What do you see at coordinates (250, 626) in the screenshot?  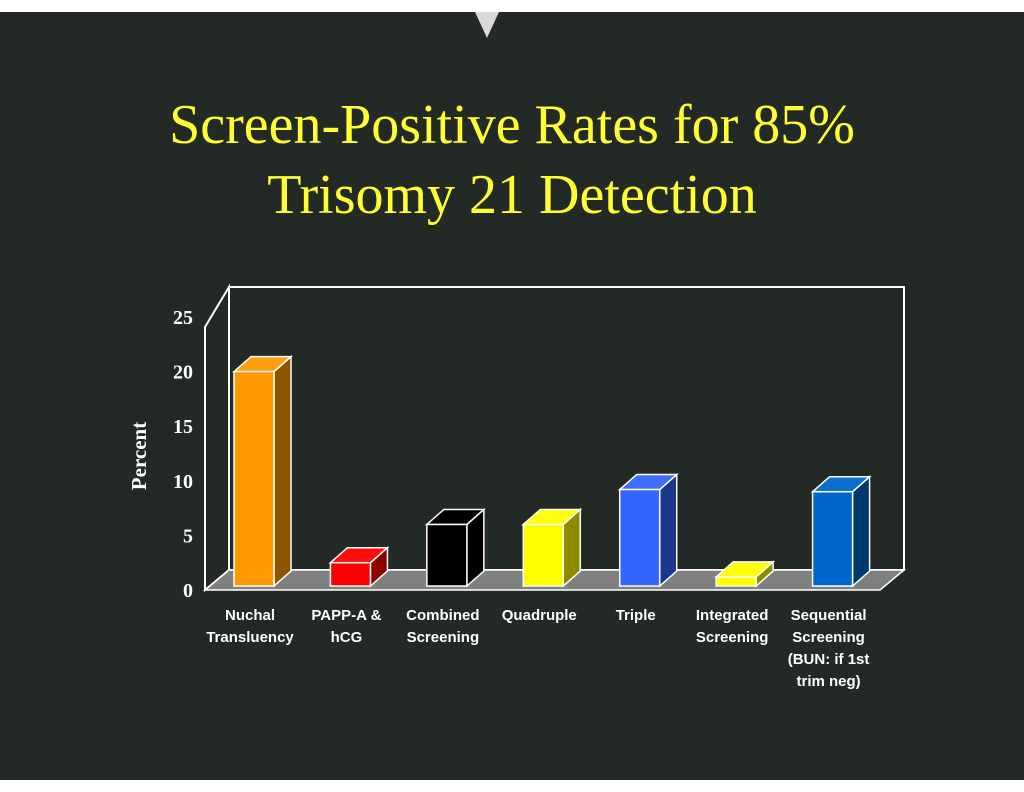 I see `x-category-label: Nuchal Transluency` at bounding box center [250, 626].